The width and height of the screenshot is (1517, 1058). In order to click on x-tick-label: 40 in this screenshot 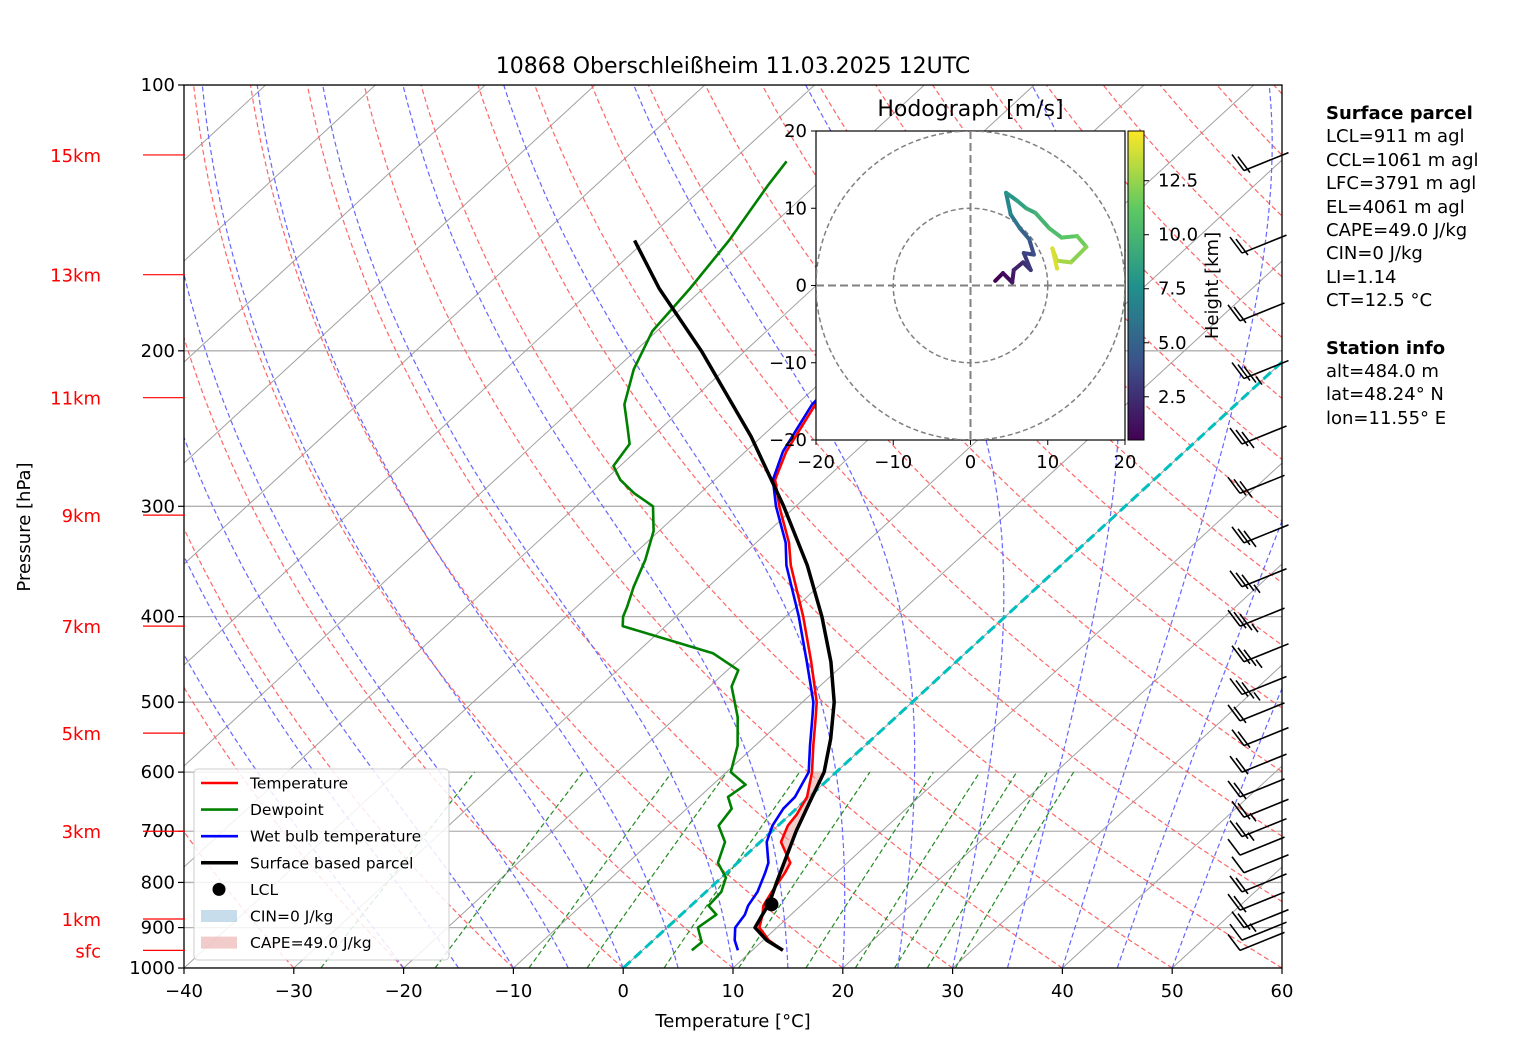, I will do `click(1062, 991)`.